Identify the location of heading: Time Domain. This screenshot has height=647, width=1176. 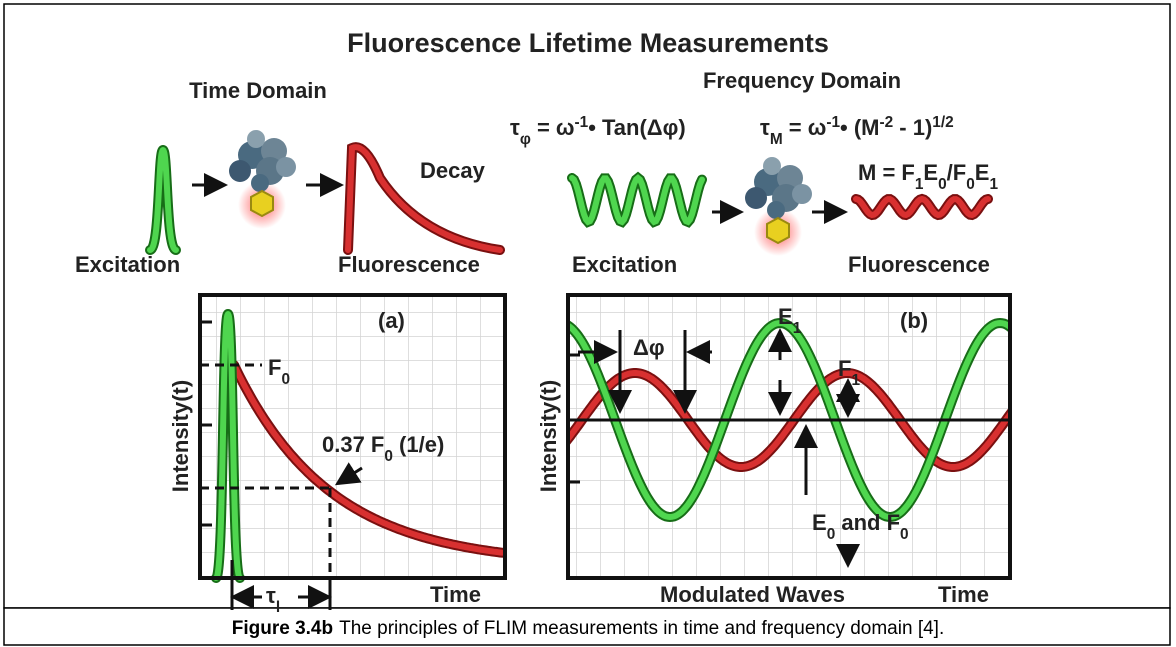
(258, 90).